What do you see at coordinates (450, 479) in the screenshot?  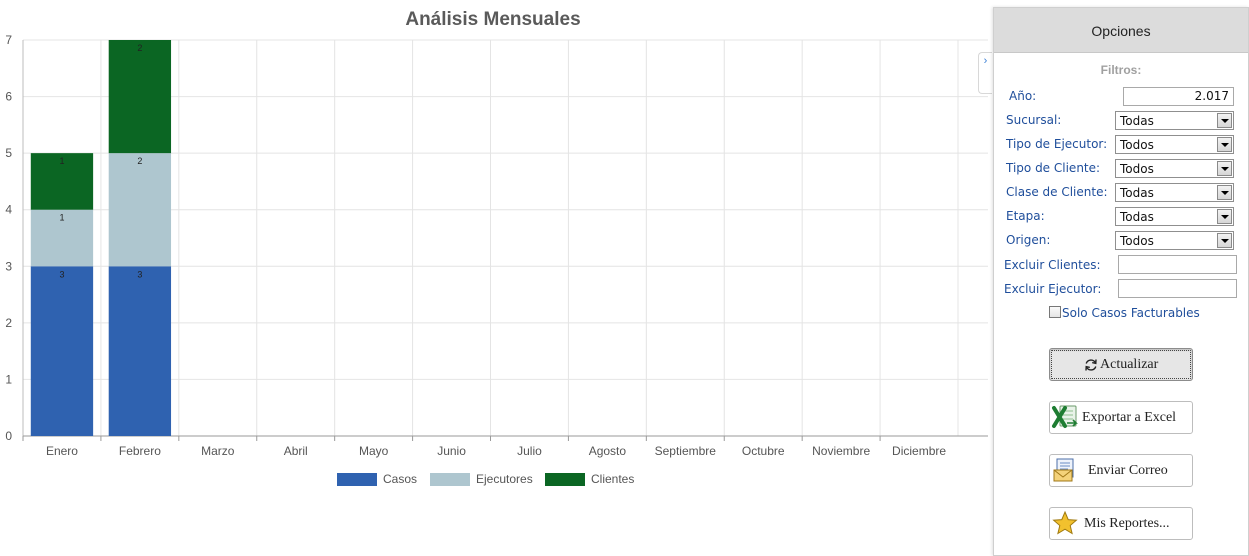 I see `legend-swatch-ejecutores` at bounding box center [450, 479].